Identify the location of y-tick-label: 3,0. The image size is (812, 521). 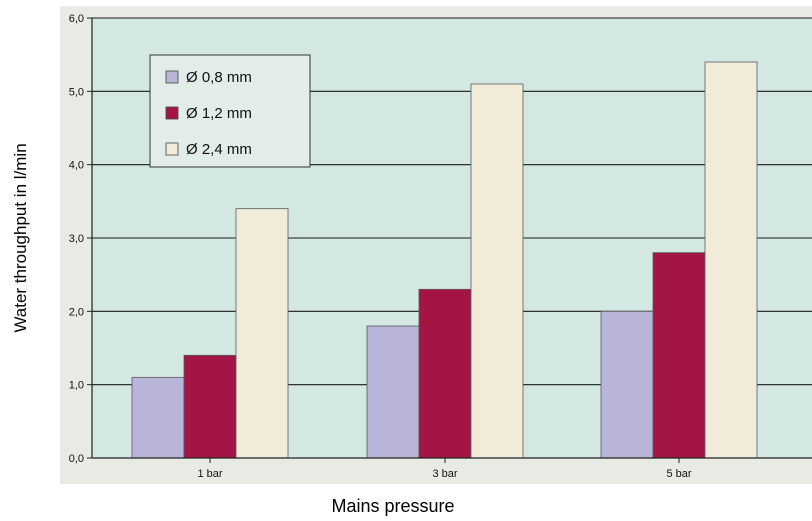
(76, 239).